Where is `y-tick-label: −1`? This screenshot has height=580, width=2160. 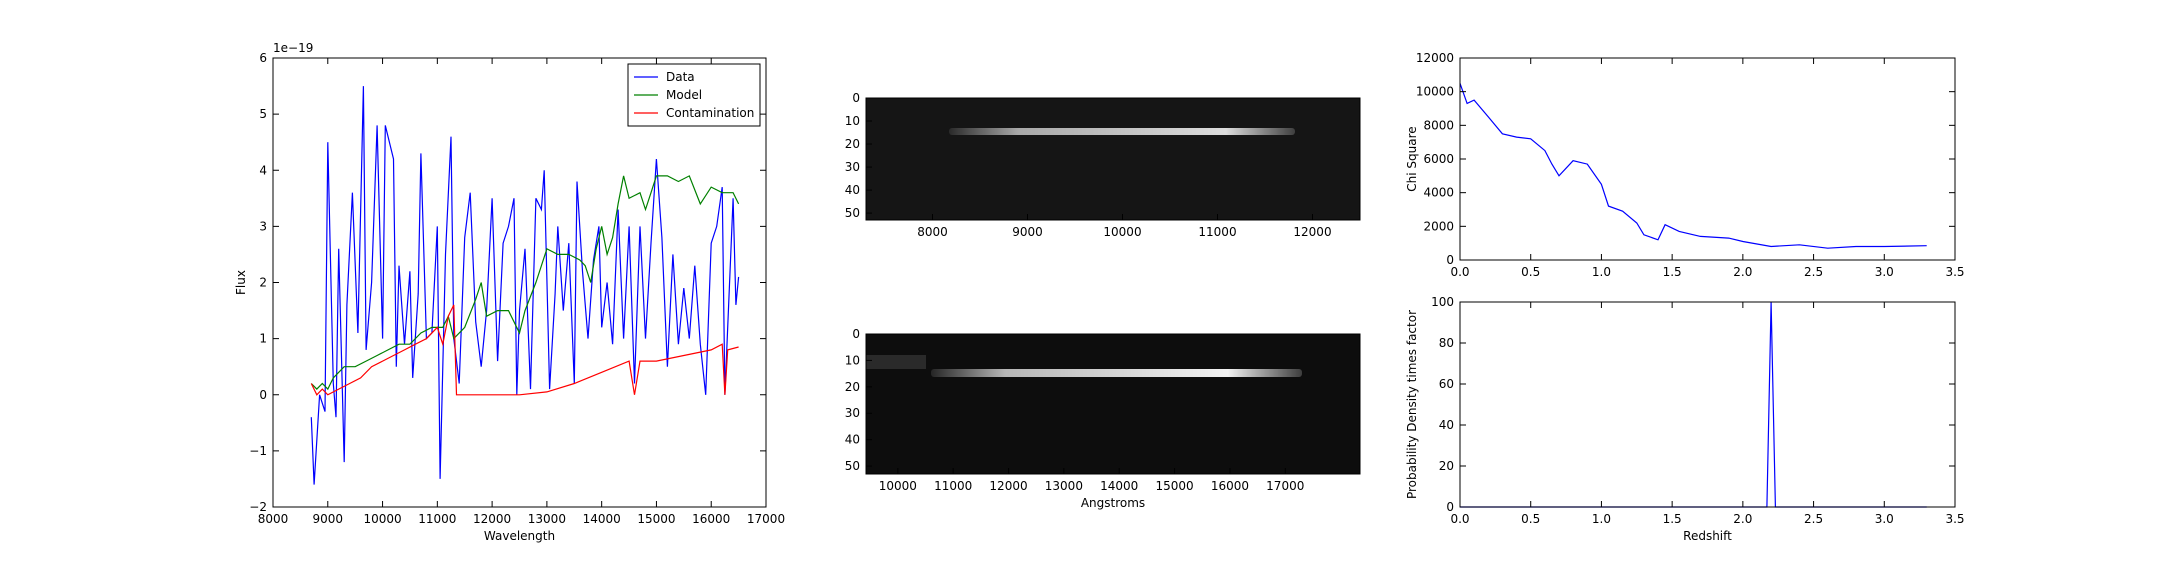
y-tick-label: −1 is located at coordinates (258, 451).